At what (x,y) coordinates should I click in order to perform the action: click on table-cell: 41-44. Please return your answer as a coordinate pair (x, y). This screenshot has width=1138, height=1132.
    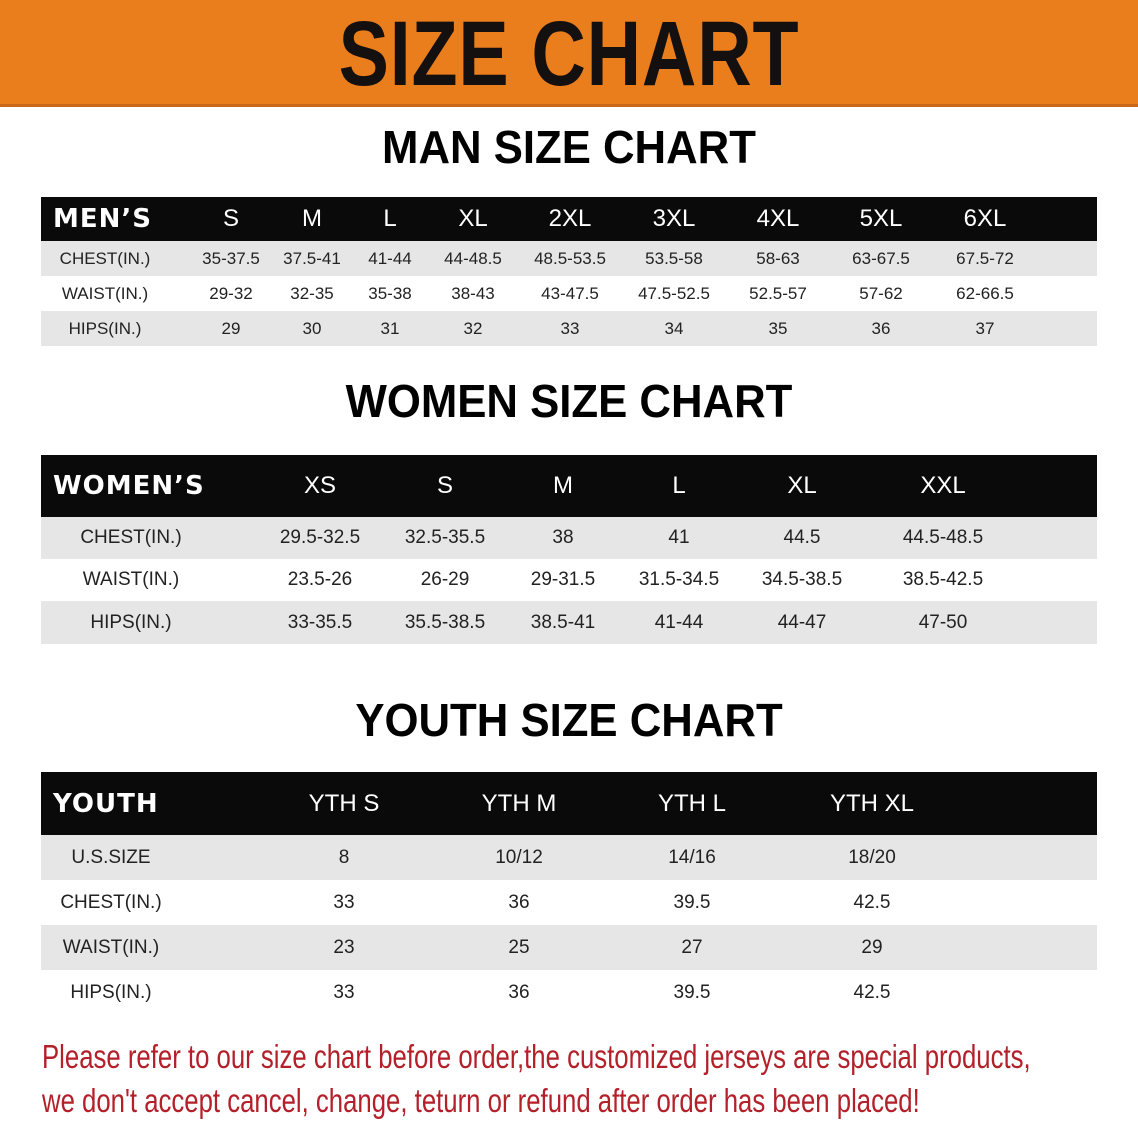
    Looking at the image, I should click on (390, 258).